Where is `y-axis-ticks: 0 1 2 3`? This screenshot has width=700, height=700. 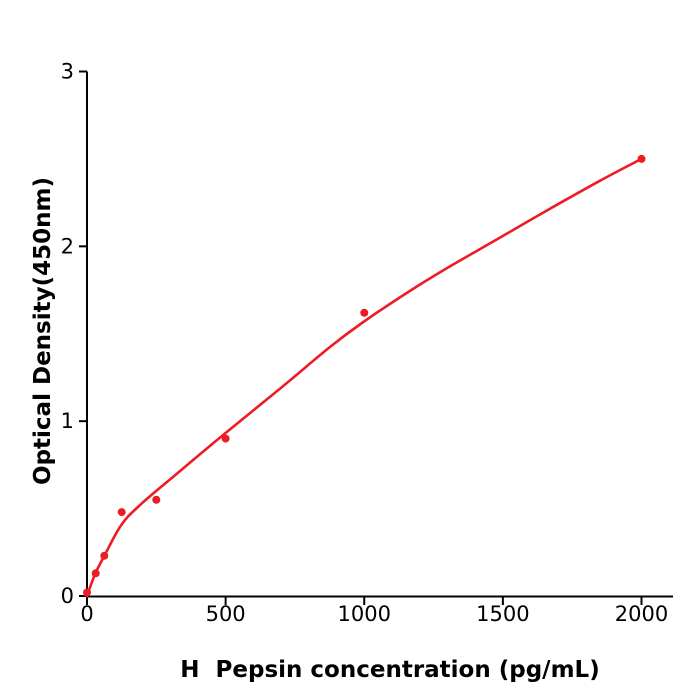
y-axis-ticks: 0 1 2 3 is located at coordinates (74, 334).